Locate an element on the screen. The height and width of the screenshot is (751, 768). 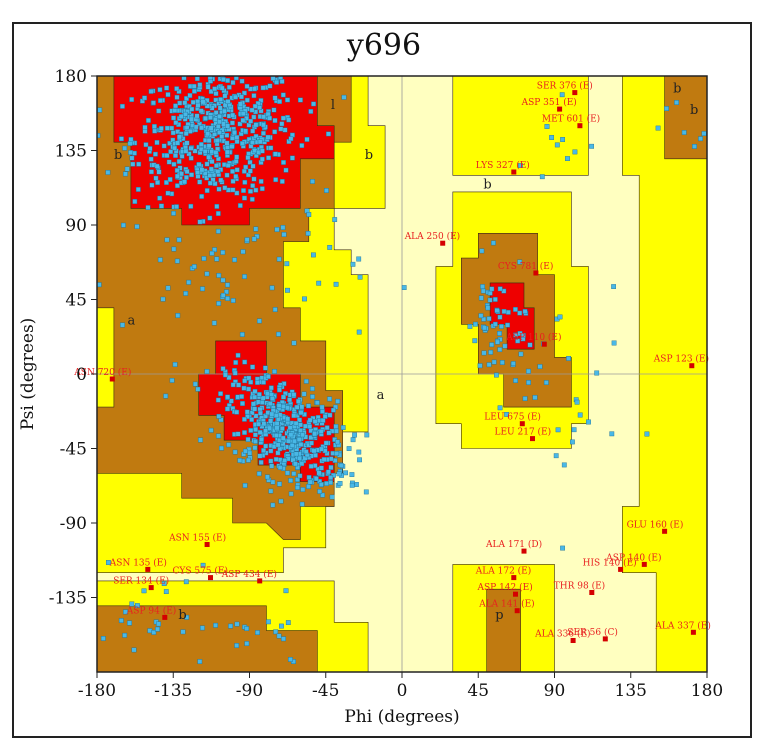
outlier-label: ASN 720 (E) is located at coordinates (102, 372).